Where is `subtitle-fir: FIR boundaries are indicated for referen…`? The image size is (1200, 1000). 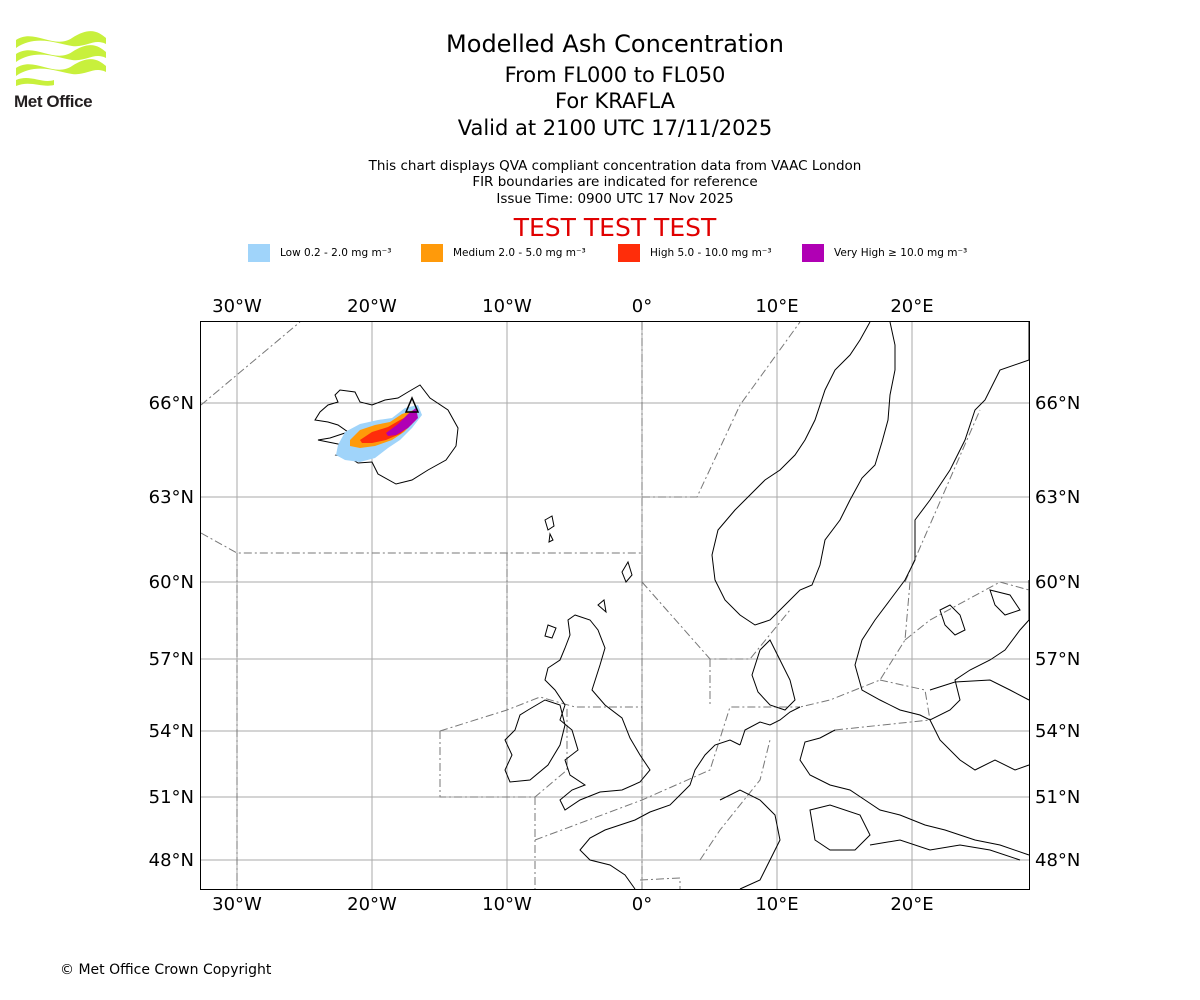 subtitle-fir: FIR boundaries are indicated for referen… is located at coordinates (615, 182).